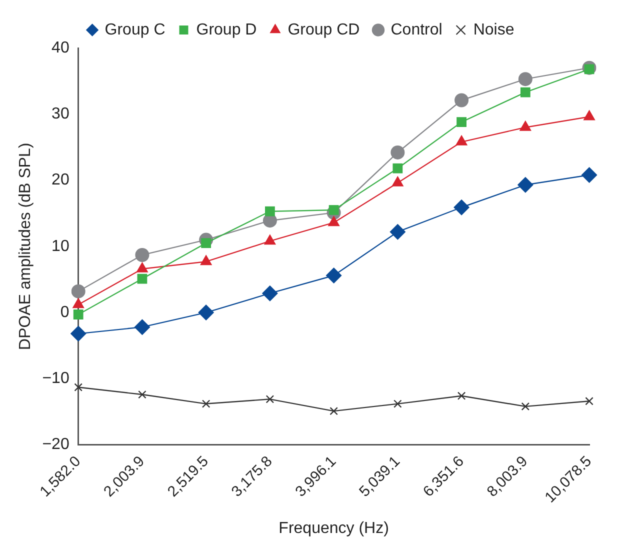  Describe the element at coordinates (25, 246) in the screenshot. I see `y-axis-title: DPOAE amplitudes (dB SPL)` at that location.